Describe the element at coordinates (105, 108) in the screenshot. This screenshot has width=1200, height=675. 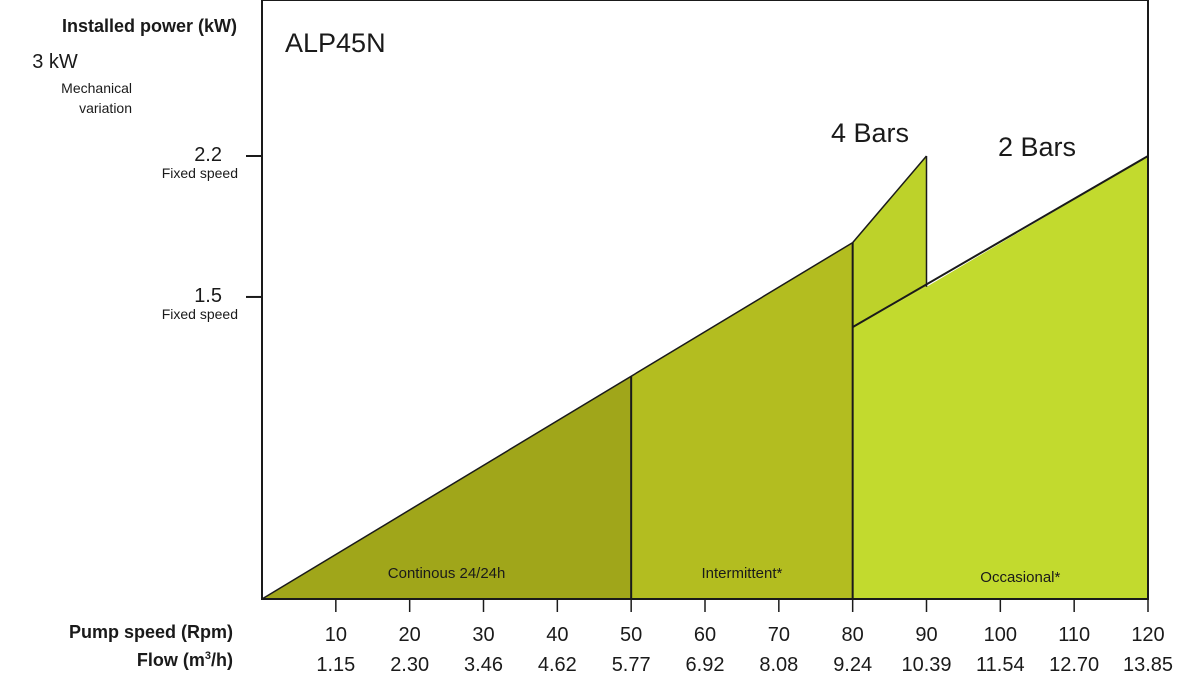
I see `y-top-note-2: variation` at that location.